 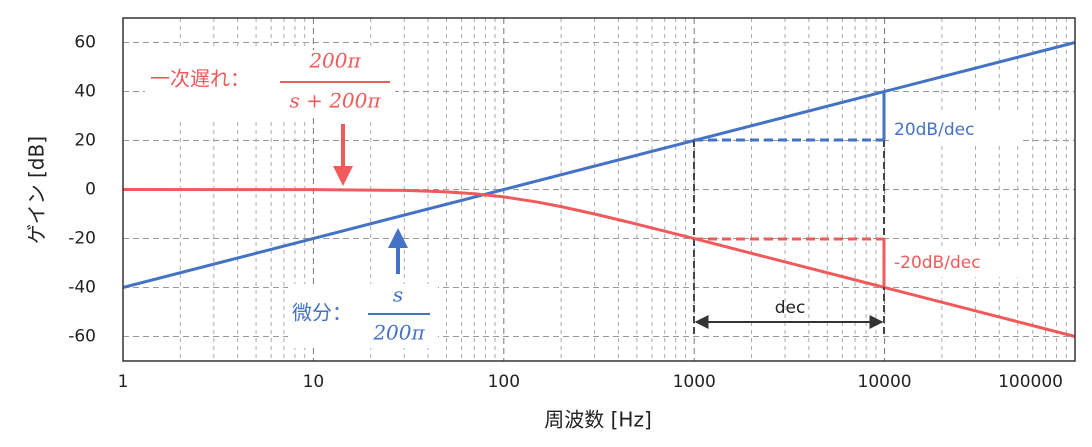 What do you see at coordinates (598, 420) in the screenshot?
I see `x-axis-title: 周波数 [Hz]` at bounding box center [598, 420].